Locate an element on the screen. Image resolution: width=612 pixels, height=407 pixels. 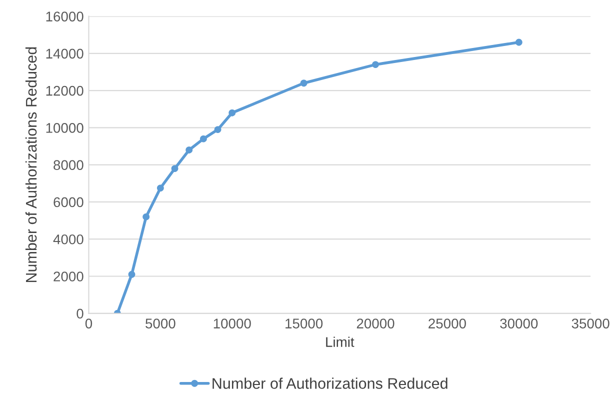
x-axis-title: Limit is located at coordinates (340, 341).